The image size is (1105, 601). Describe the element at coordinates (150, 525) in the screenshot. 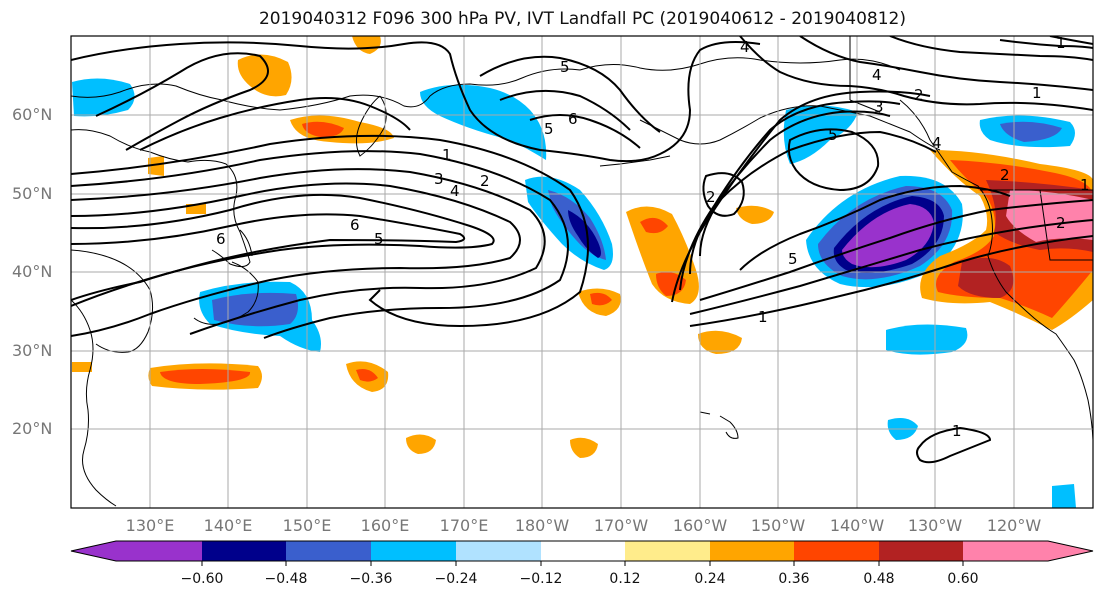

I see `lon-label: 130°E` at that location.